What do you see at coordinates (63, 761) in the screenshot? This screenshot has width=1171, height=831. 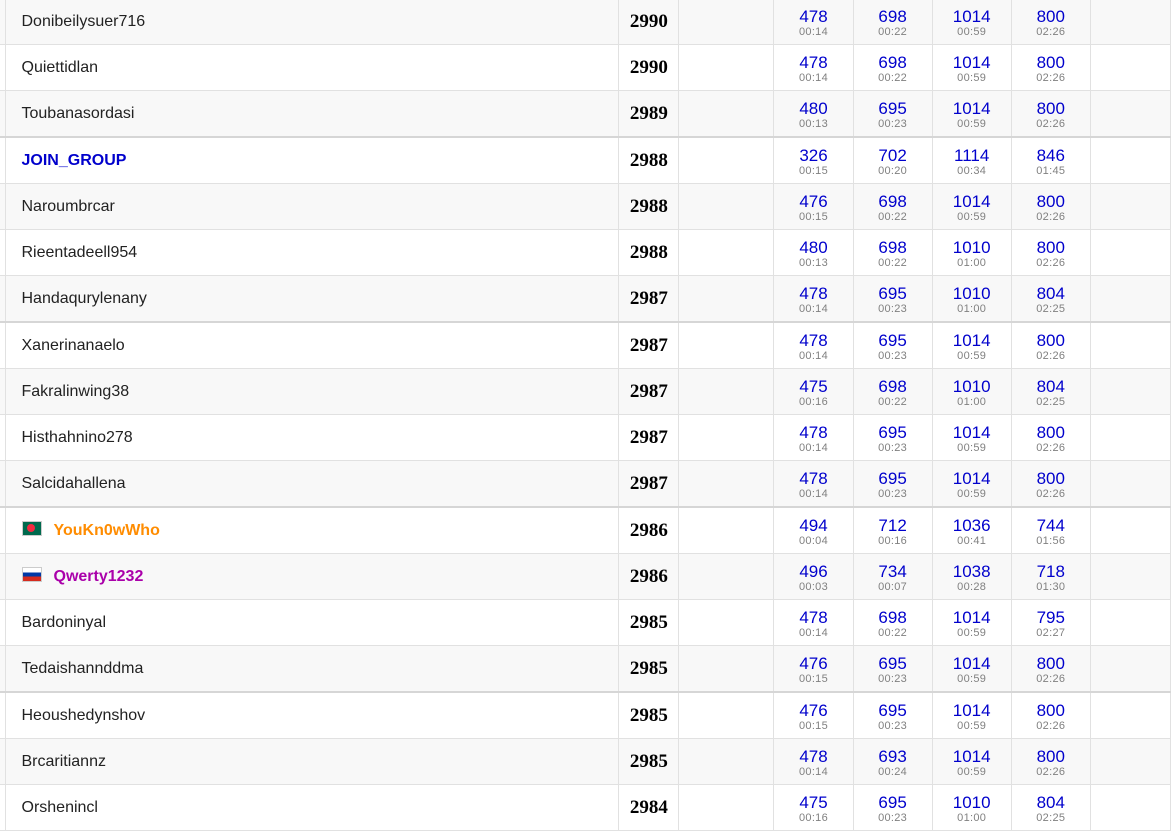 I see `participant-handle: Brcaritiannz` at bounding box center [63, 761].